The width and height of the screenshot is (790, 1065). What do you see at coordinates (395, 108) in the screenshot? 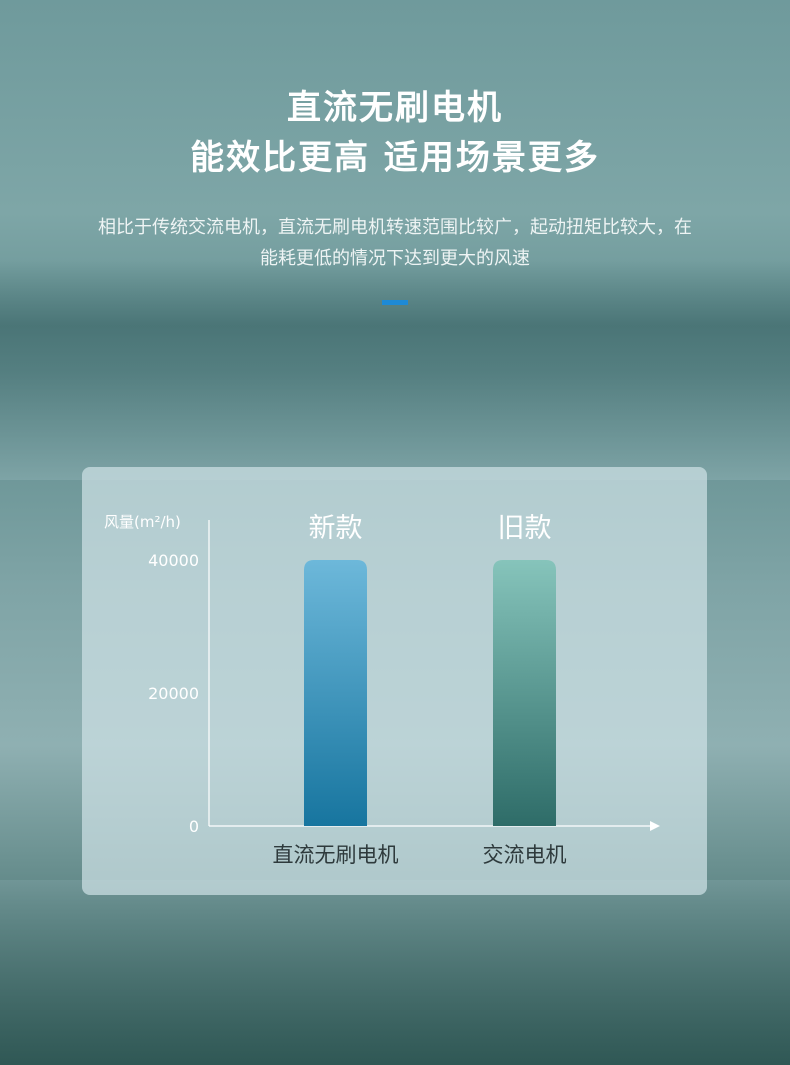
I see `page-title: 直流无刷电机` at bounding box center [395, 108].